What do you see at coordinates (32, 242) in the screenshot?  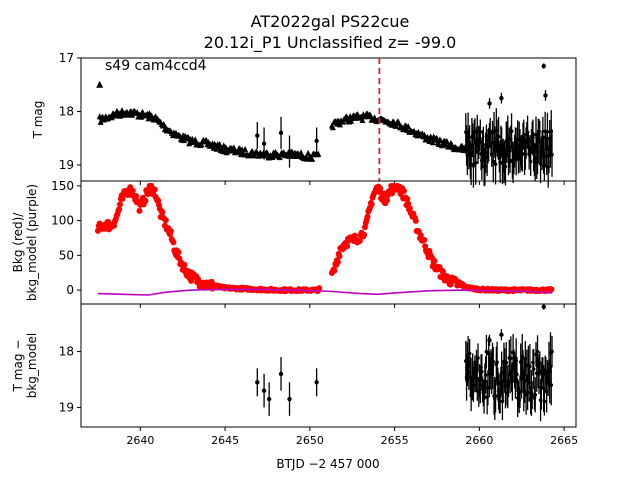 I see `y-axis-label-line: bkg_model (purple)` at bounding box center [32, 242].